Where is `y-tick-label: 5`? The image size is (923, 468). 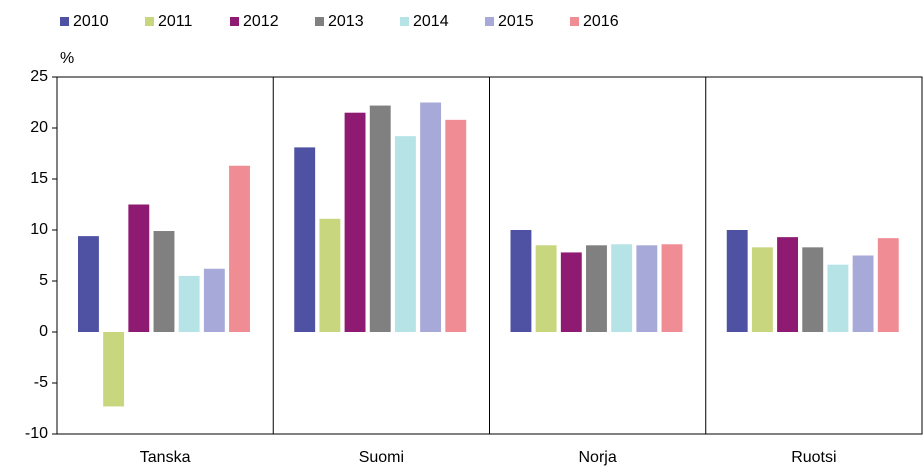
y-tick-label: 5 is located at coordinates (43, 280).